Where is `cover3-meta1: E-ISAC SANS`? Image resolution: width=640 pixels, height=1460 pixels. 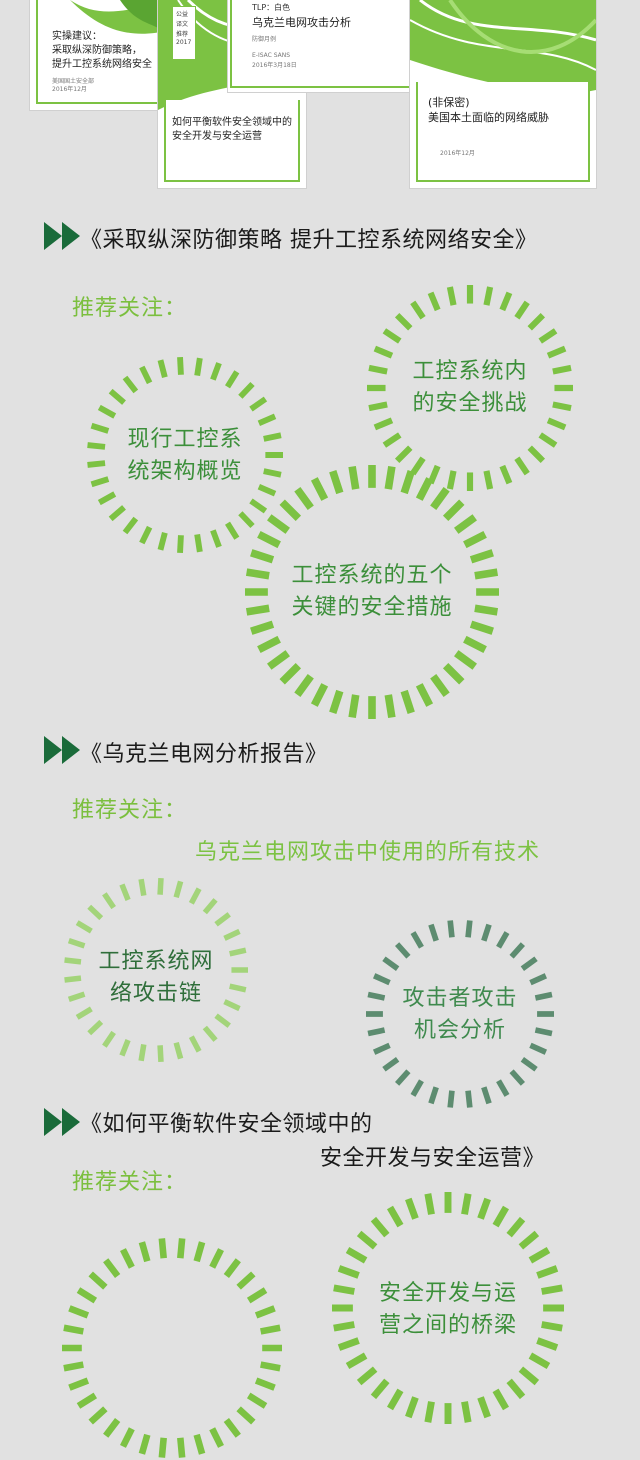 cover3-meta1: E-ISAC SANS is located at coordinates (271, 55).